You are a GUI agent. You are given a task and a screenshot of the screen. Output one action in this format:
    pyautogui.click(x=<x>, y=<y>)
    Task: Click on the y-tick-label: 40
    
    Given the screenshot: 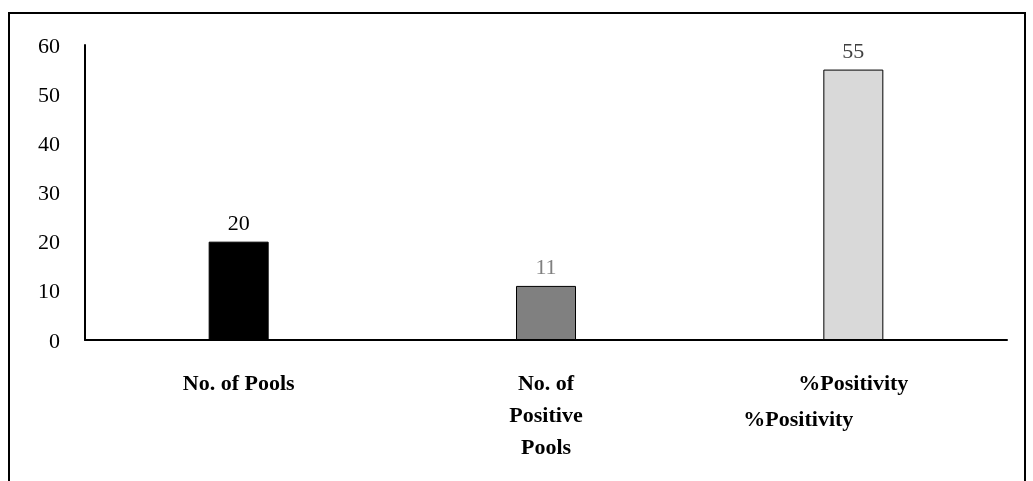 What is the action you would take?
    pyautogui.click(x=49, y=143)
    